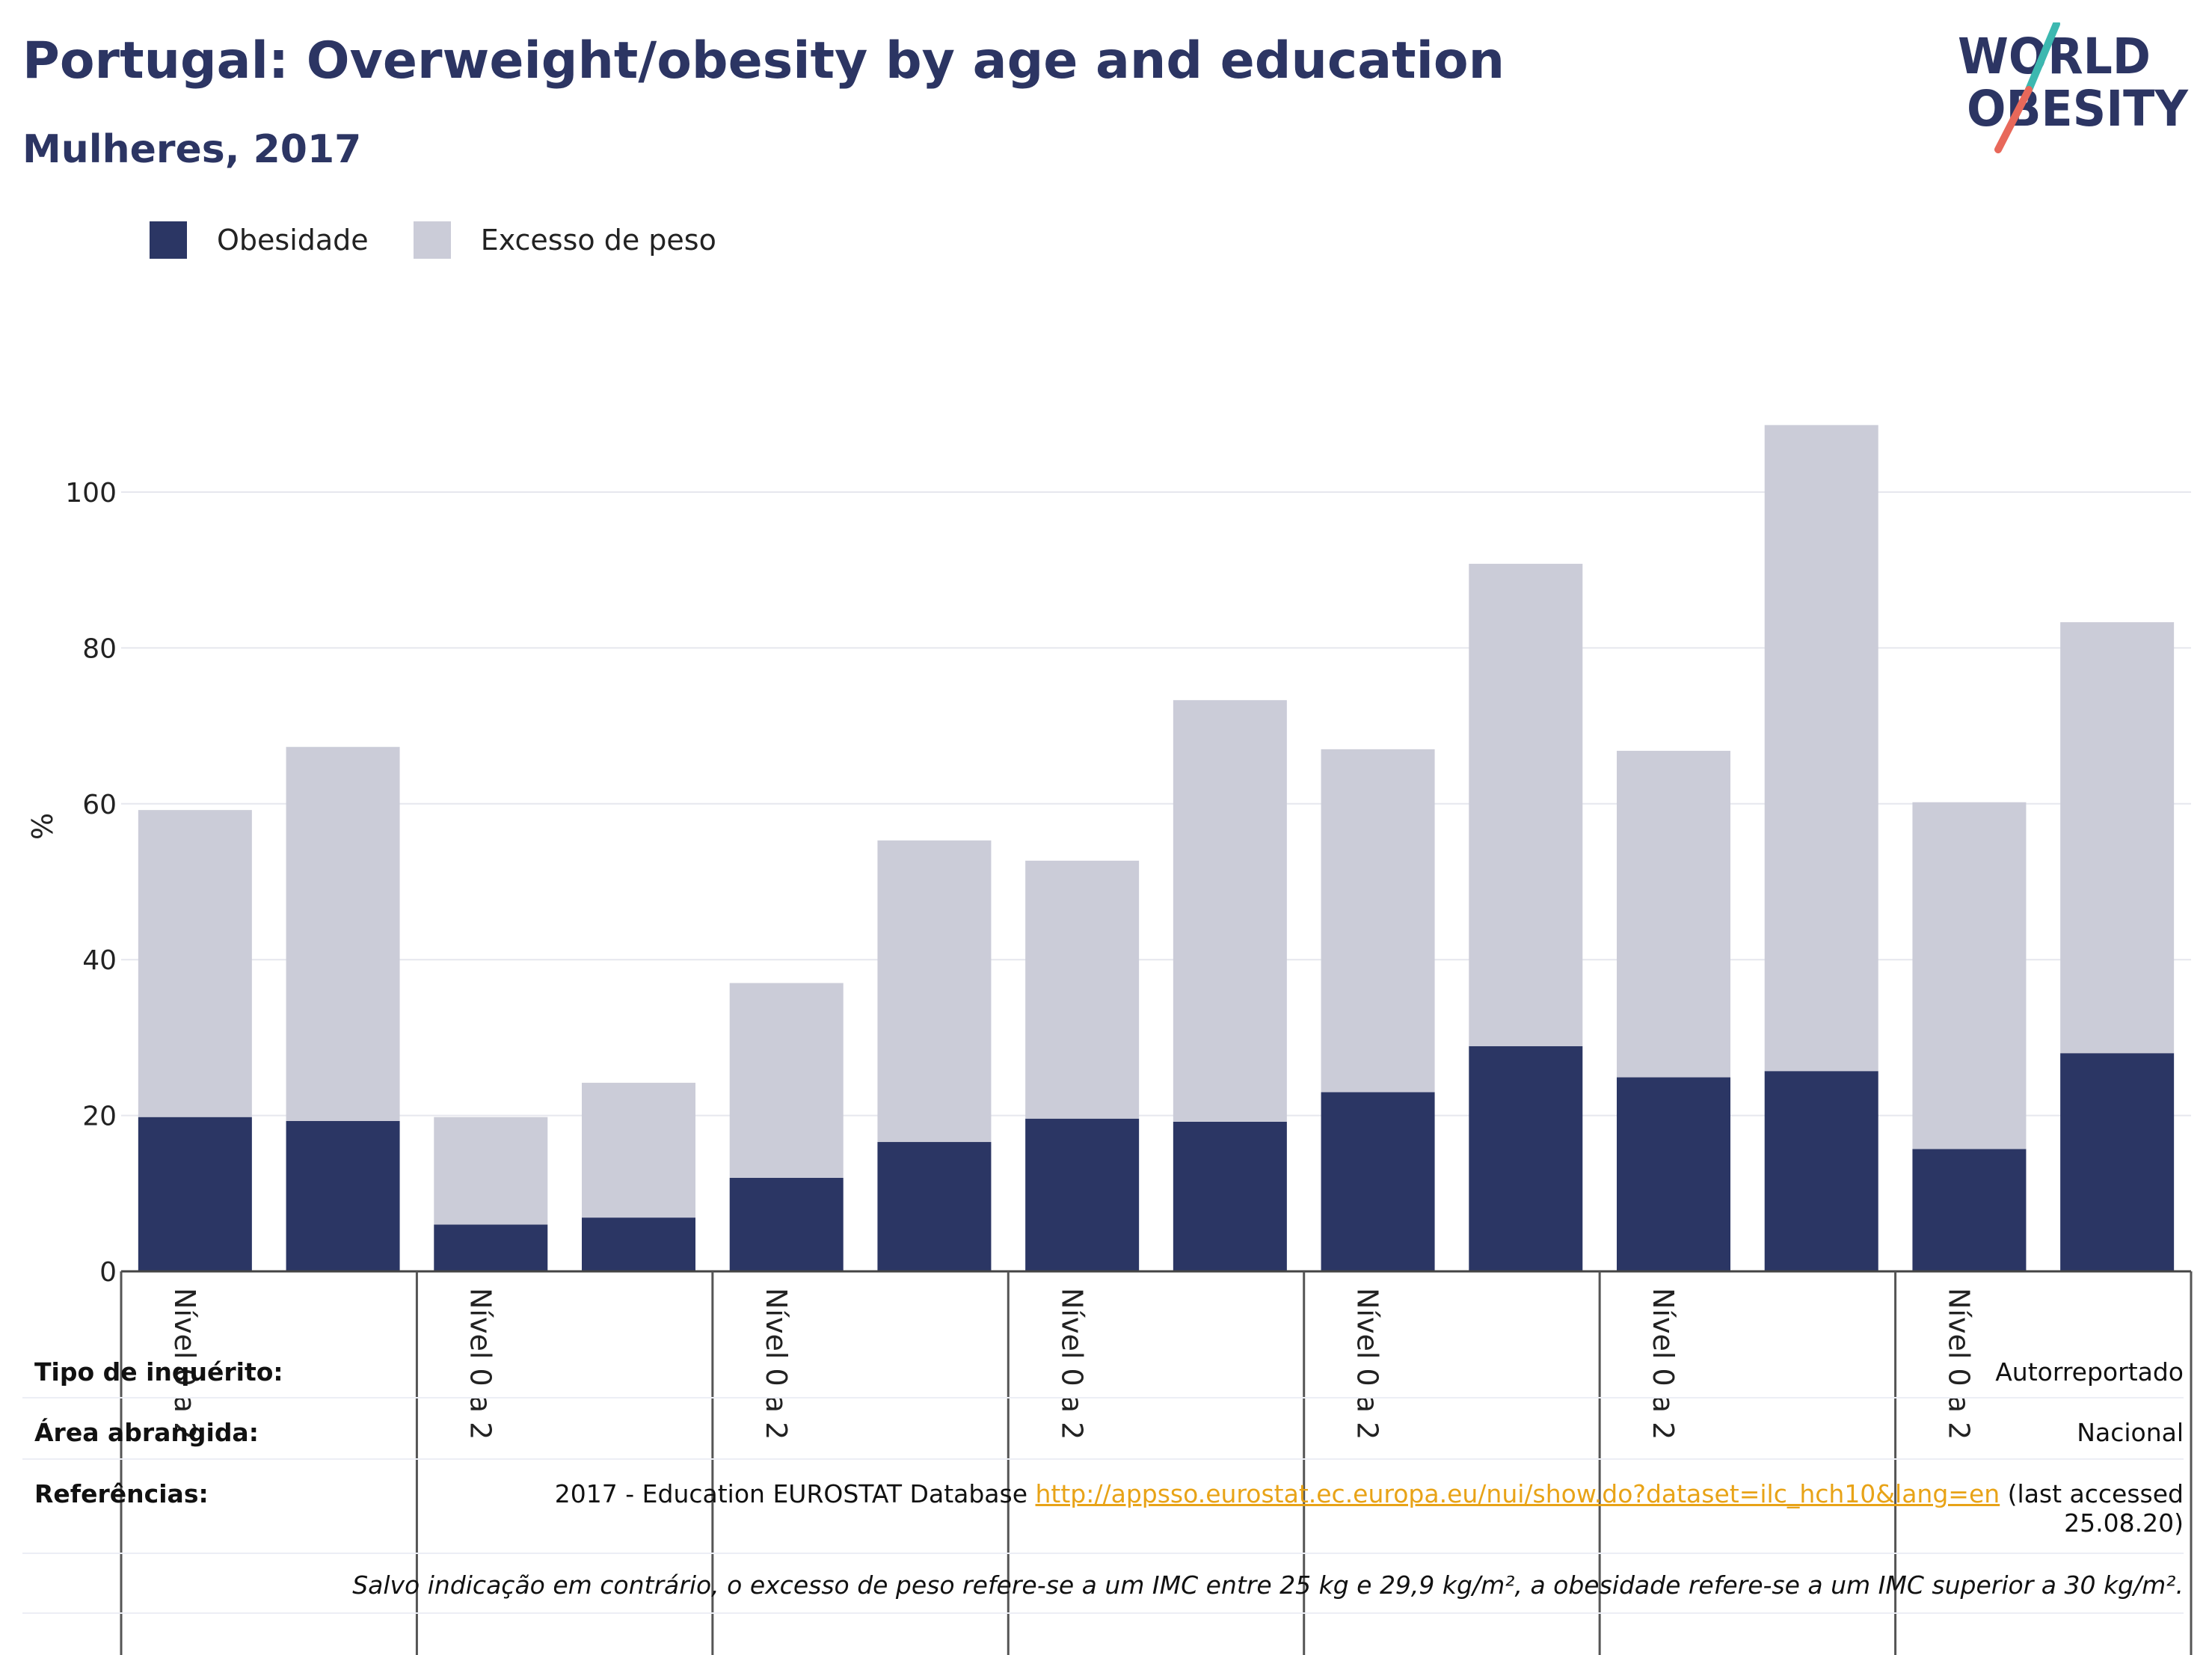  I want to click on area-value: Nacional, so click(2130, 1432).